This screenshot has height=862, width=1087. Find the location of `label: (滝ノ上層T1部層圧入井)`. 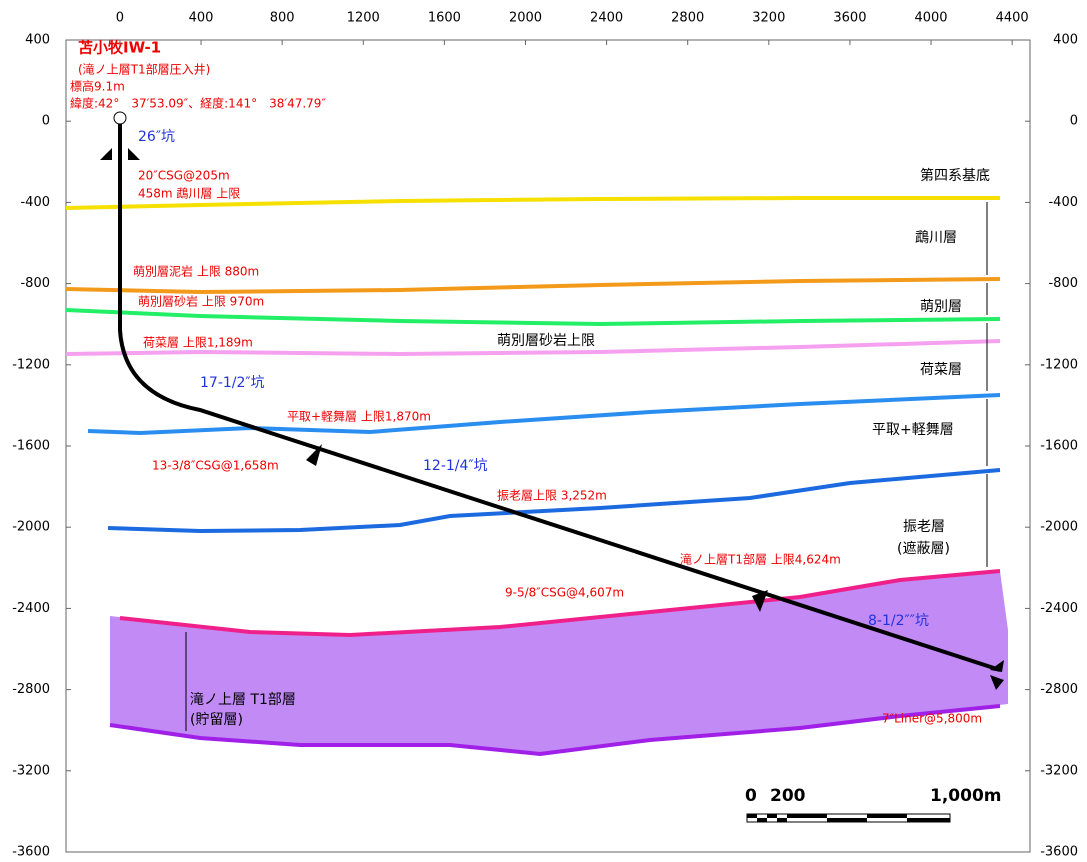

label: (滝ノ上層T1部層圧入井) is located at coordinates (144, 69).